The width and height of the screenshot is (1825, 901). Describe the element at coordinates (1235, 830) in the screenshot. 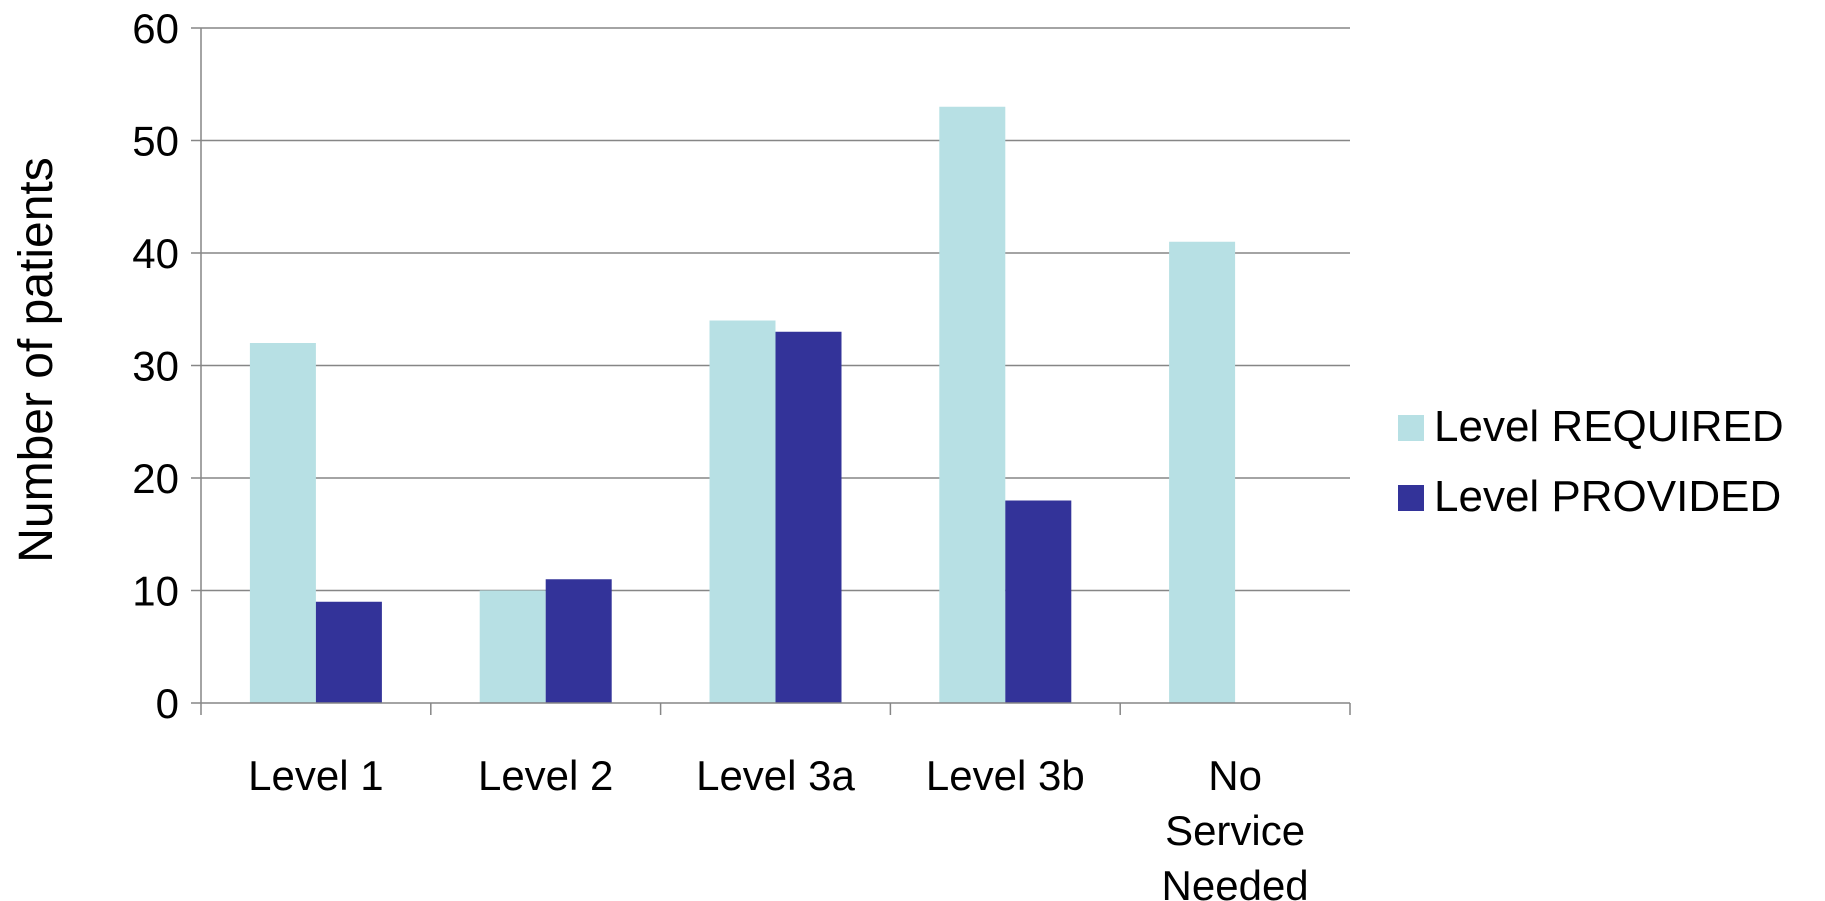

I see `x-category-label-line: Service` at that location.